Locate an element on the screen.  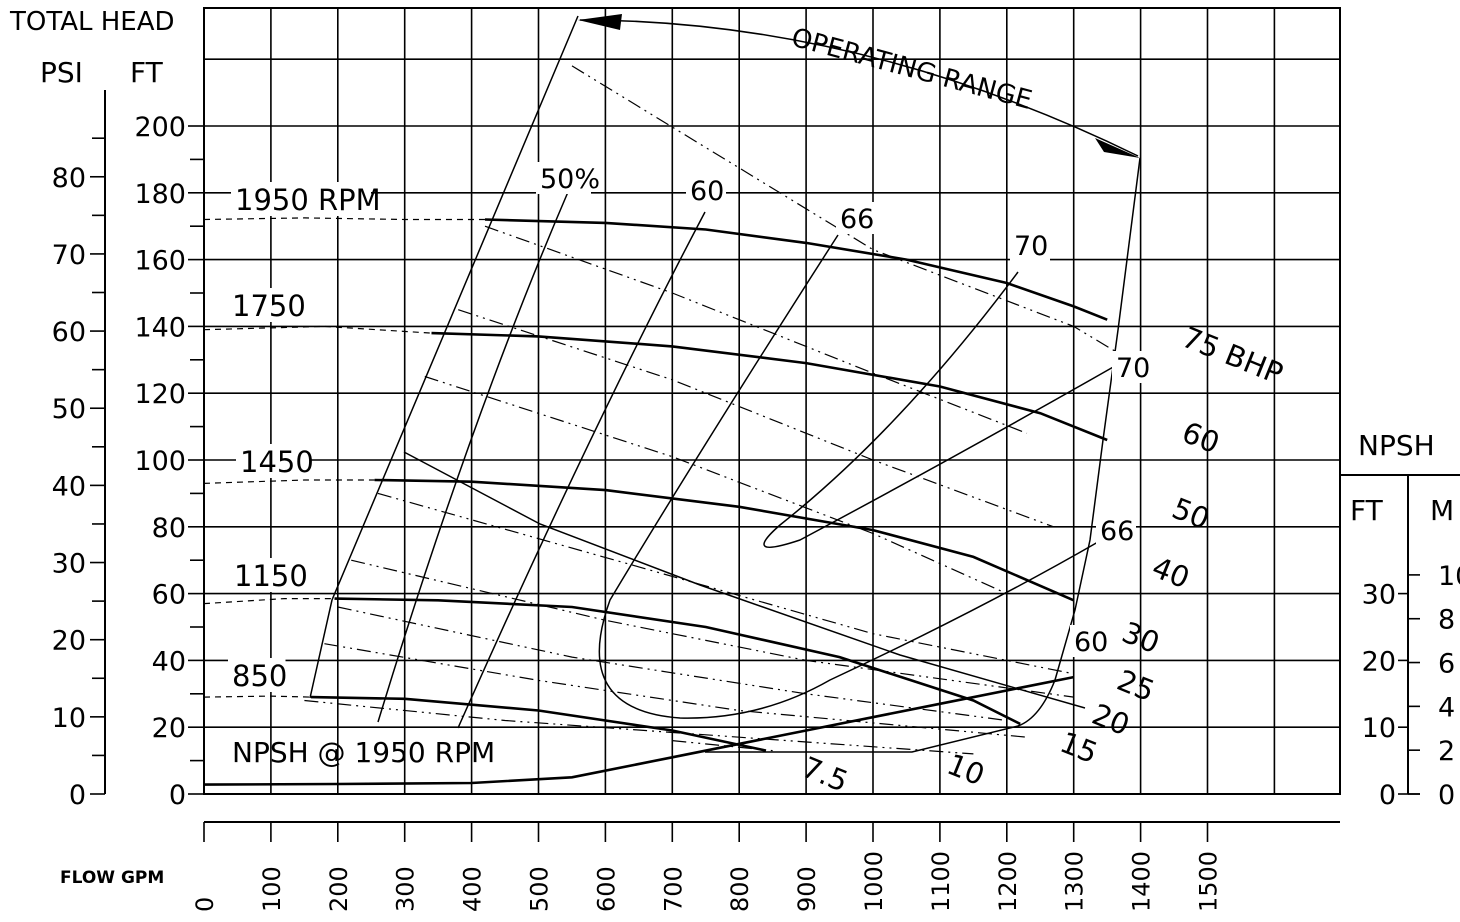
x-tick-label: 500 is located at coordinates (540, 889).